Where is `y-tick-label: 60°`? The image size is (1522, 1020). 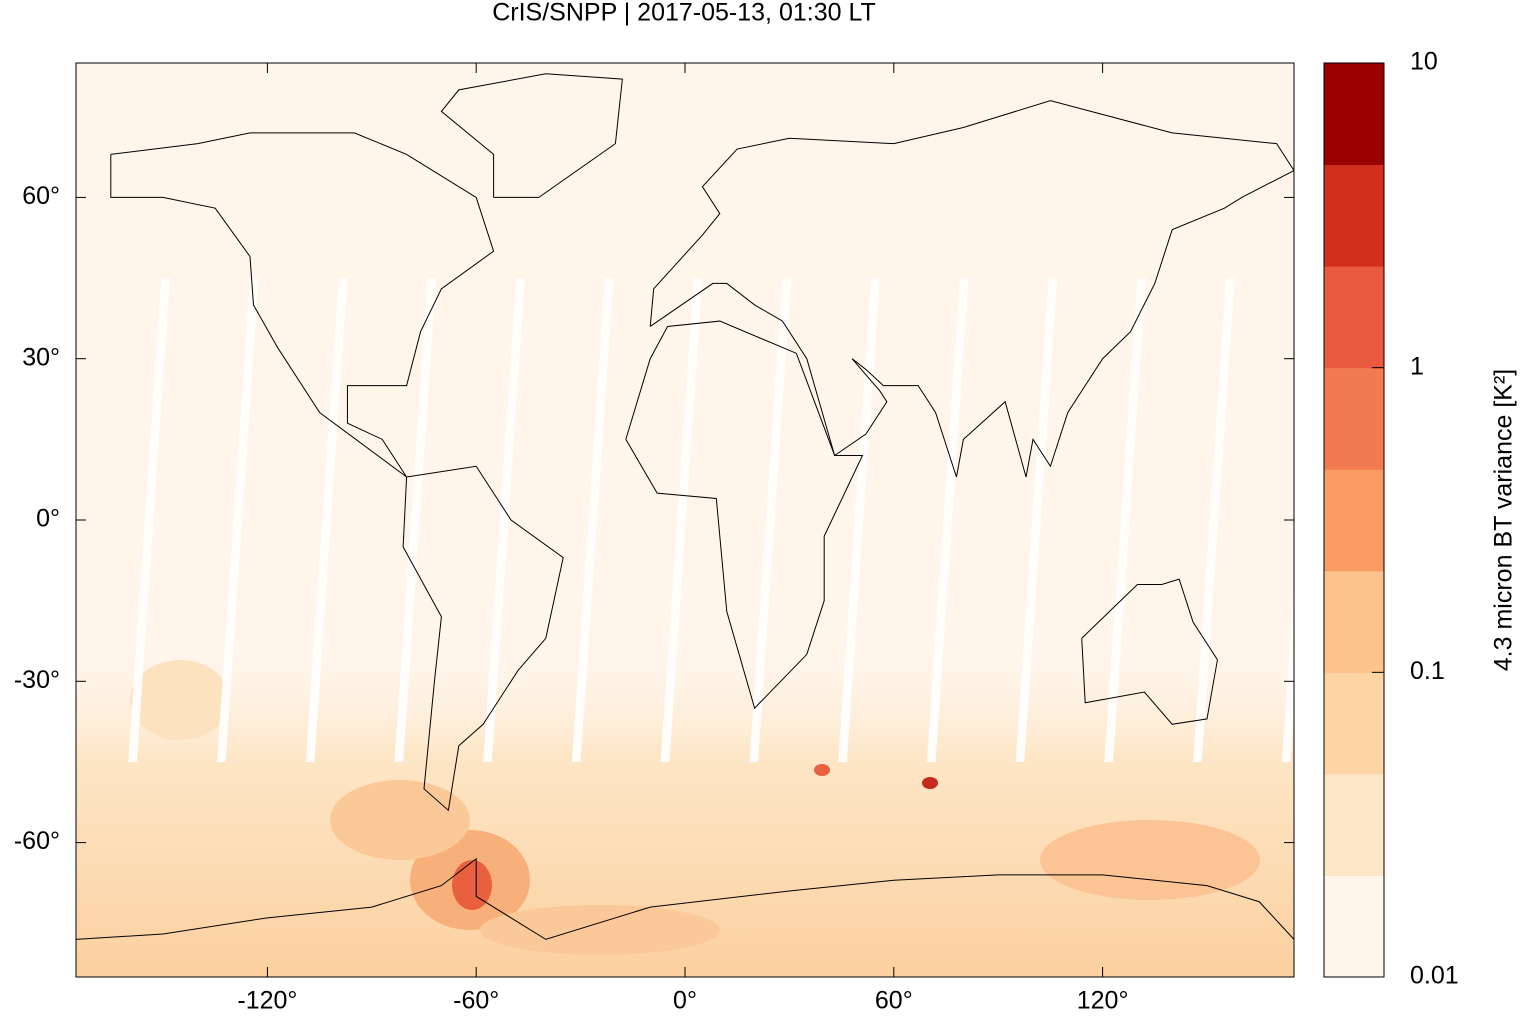 y-tick-label: 60° is located at coordinates (41, 196).